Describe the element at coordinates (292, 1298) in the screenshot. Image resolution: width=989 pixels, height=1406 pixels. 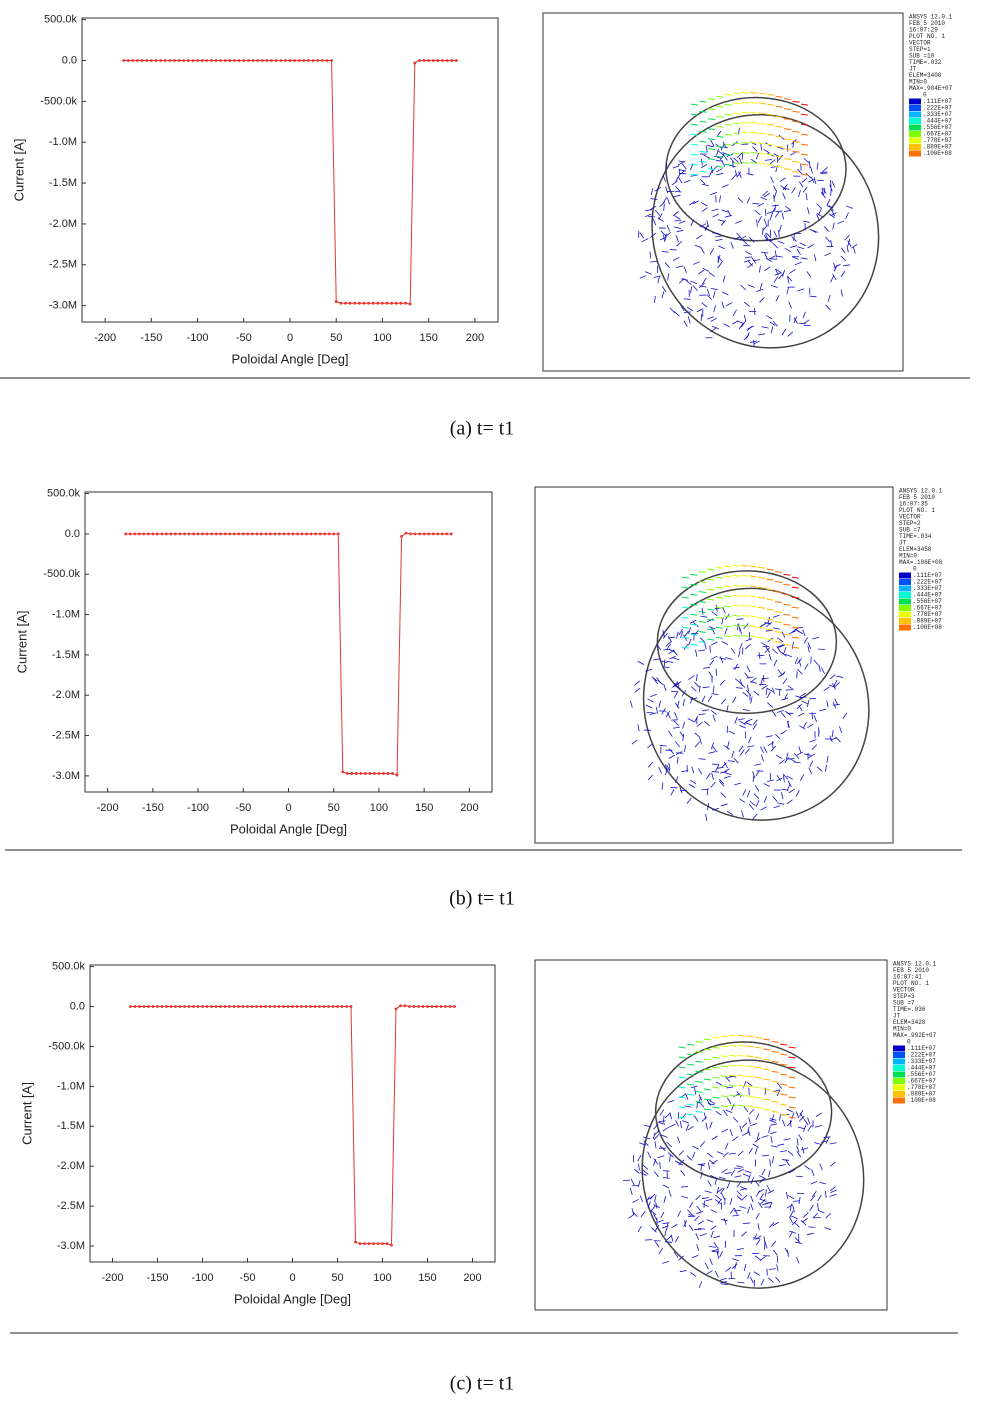
I see `x-axis-label: Poloidal Angle [Deg]` at that location.